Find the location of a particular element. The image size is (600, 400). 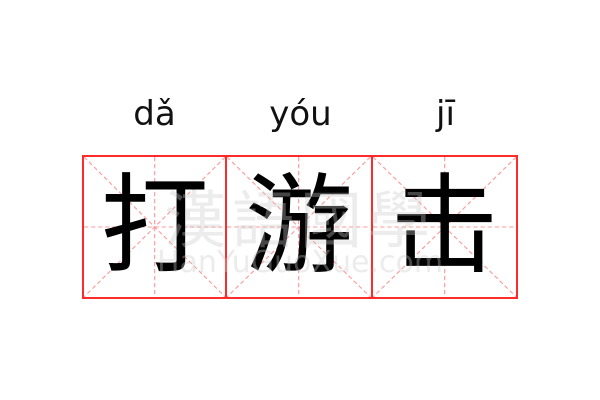

character: 击 is located at coordinates (444, 226).